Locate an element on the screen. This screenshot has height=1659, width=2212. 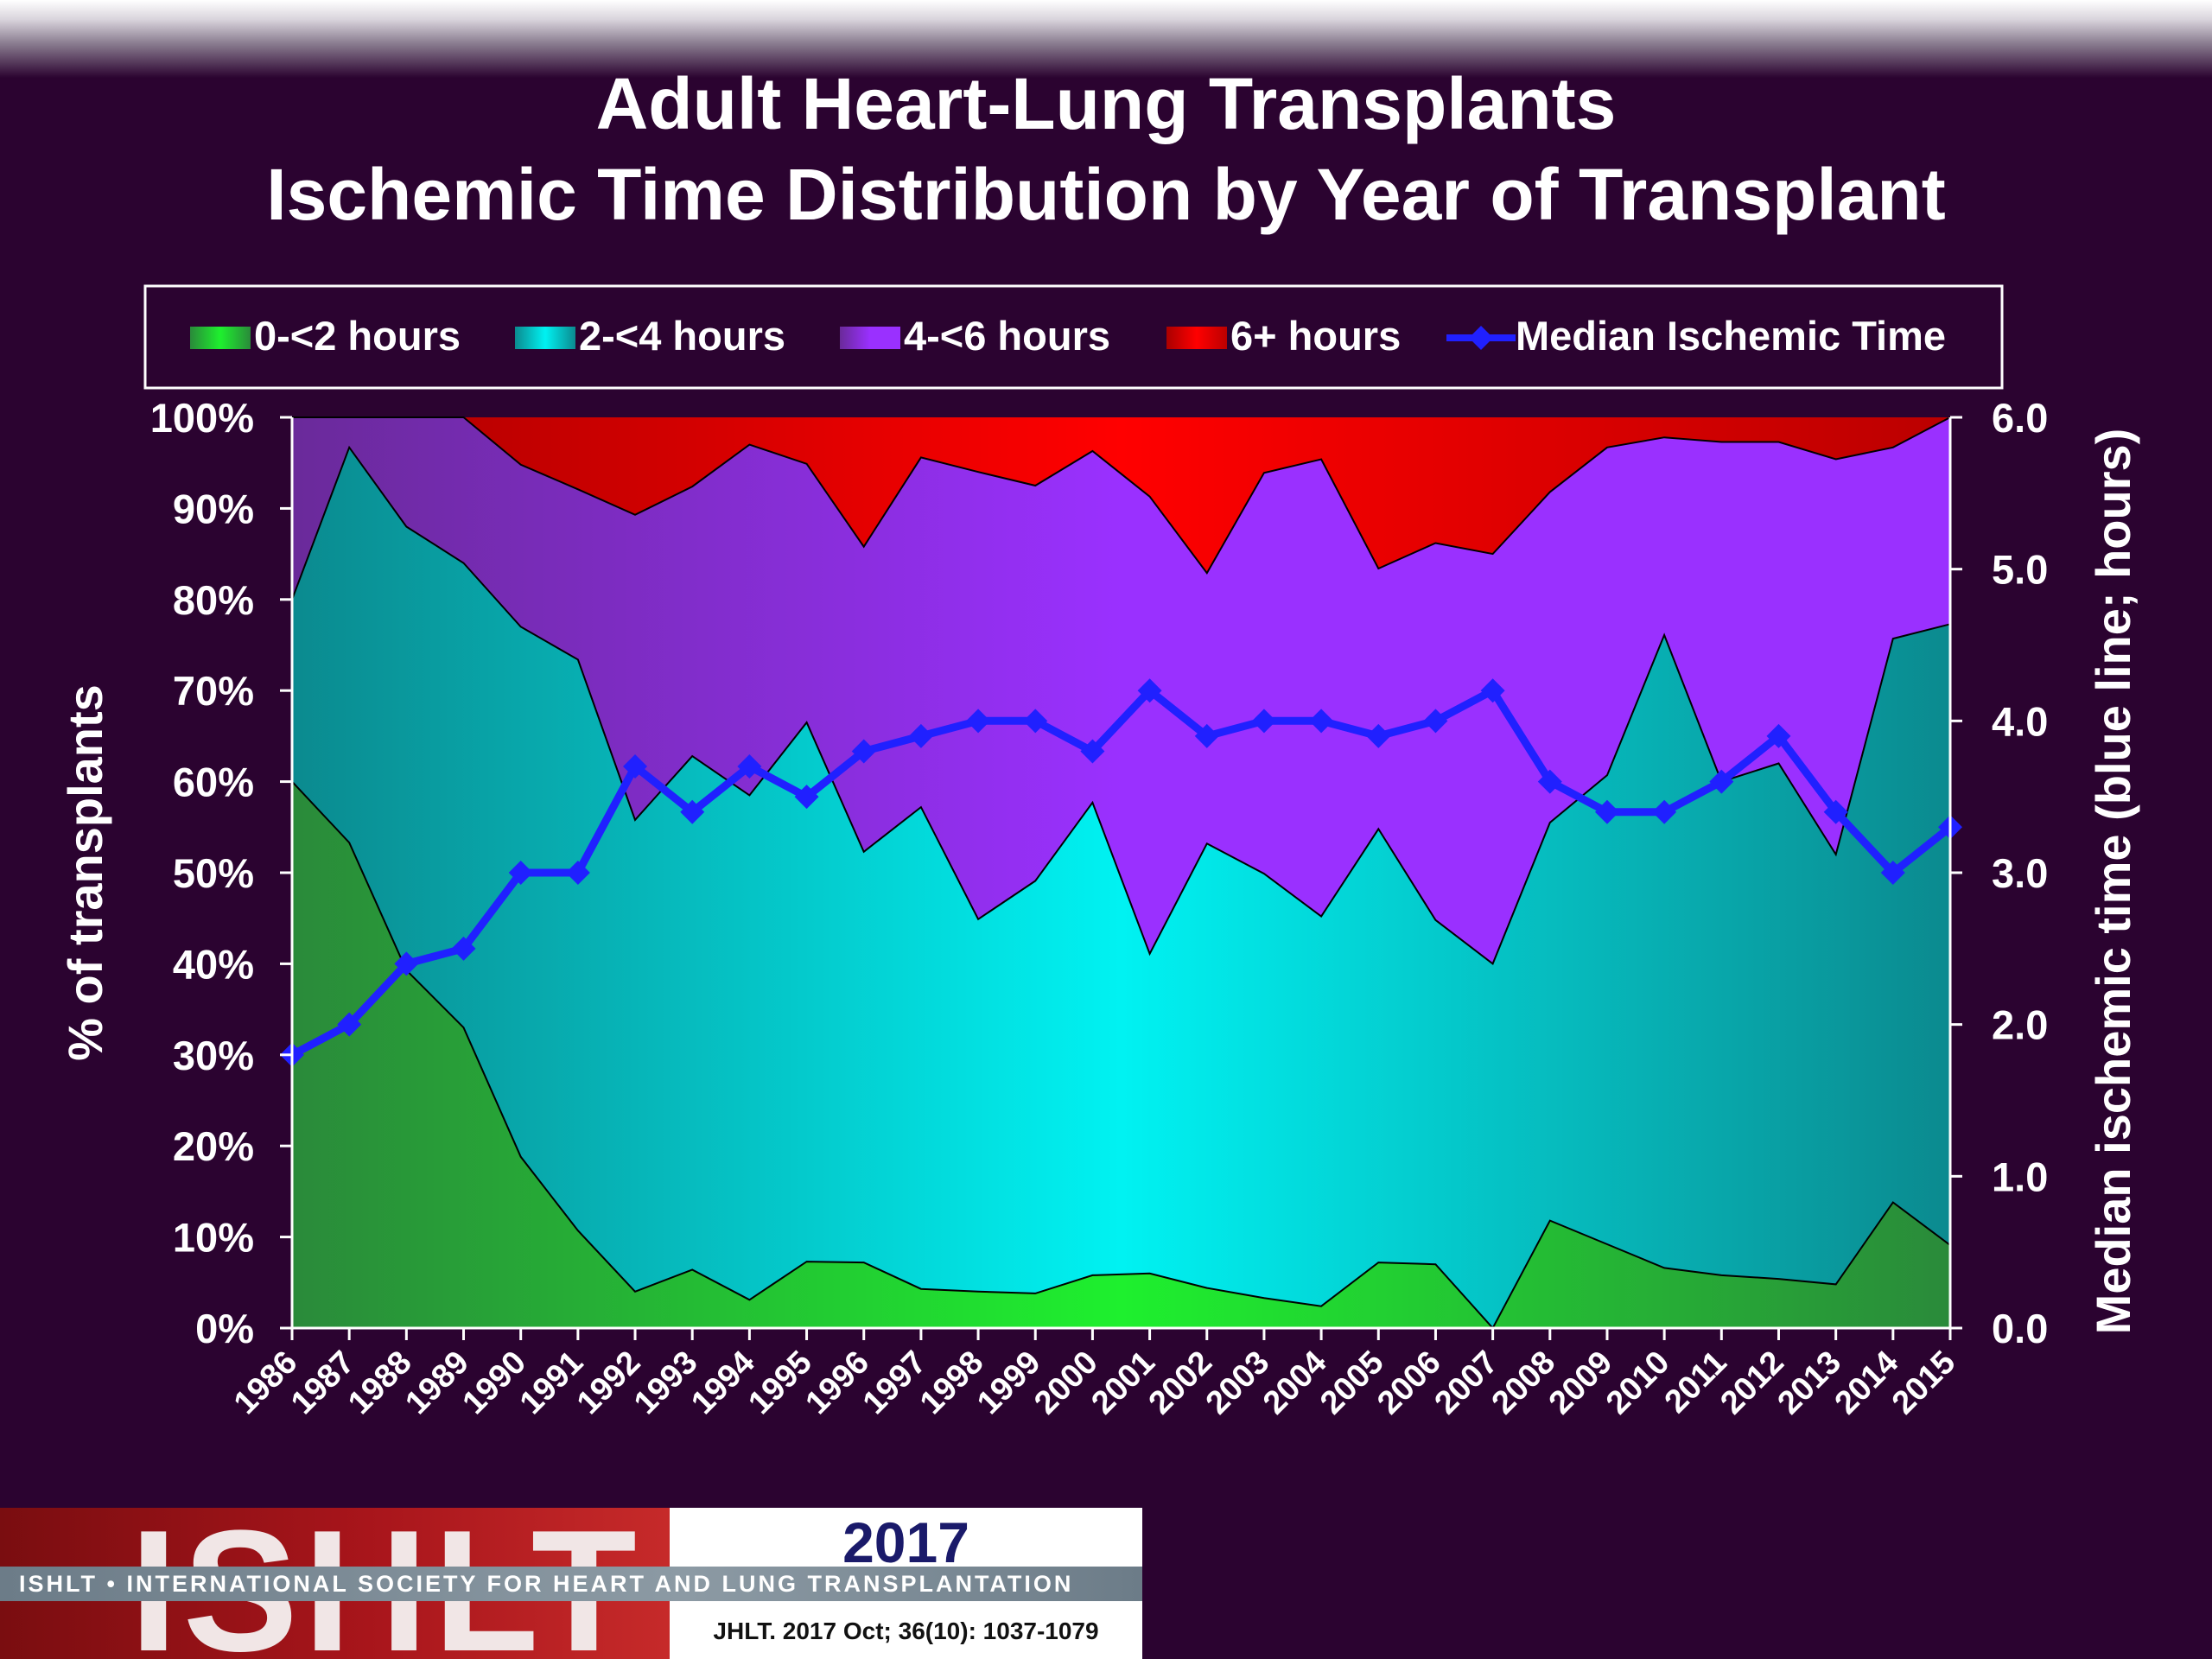
x-tick-label: 1996 is located at coordinates (837, 1382).